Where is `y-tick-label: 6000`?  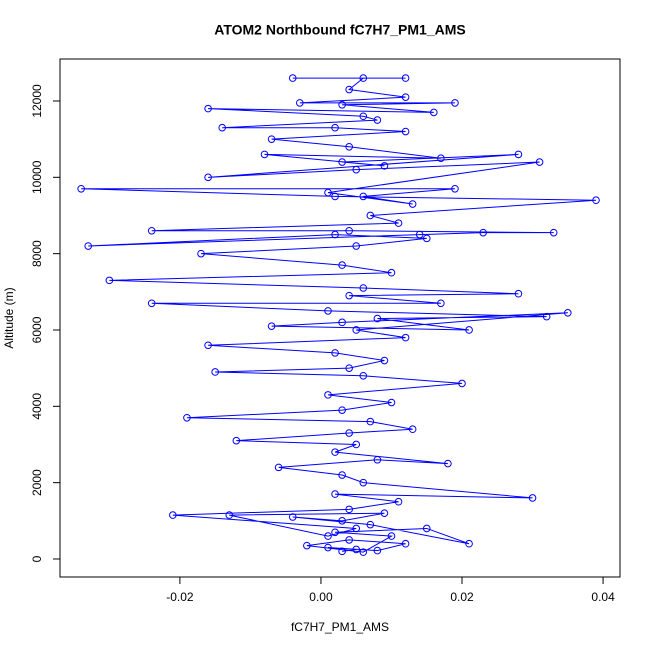 y-tick-label: 6000 is located at coordinates (37, 329).